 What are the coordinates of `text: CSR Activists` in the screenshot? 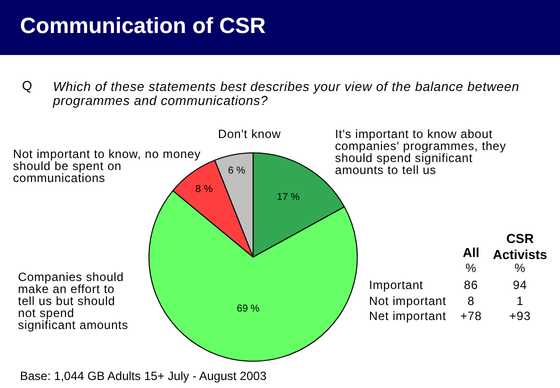 It's located at (520, 247).